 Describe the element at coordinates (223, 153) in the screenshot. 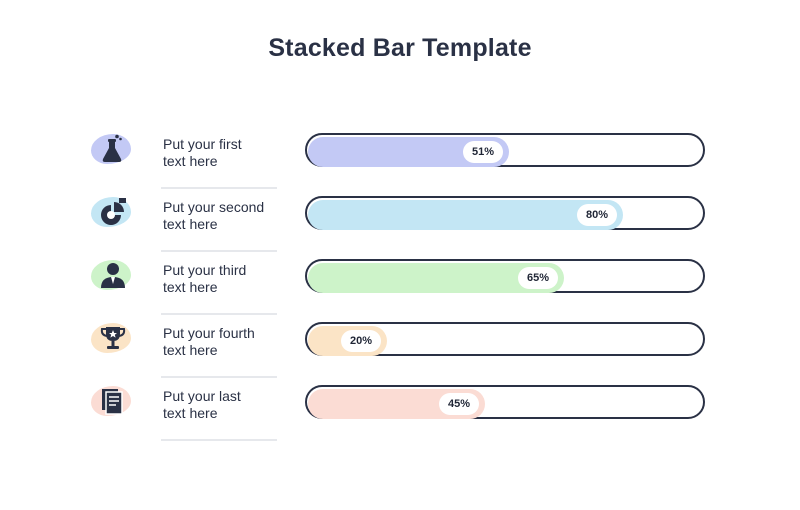

I see `row-label: Put your first text here` at that location.